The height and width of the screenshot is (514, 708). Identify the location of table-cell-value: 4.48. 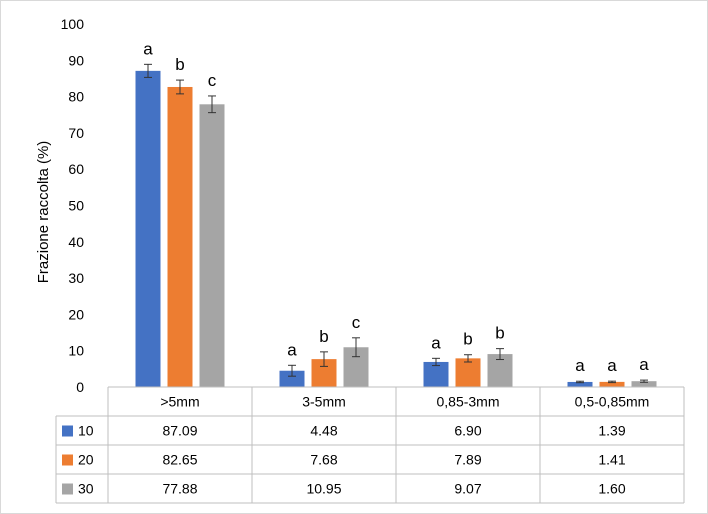
(323, 431).